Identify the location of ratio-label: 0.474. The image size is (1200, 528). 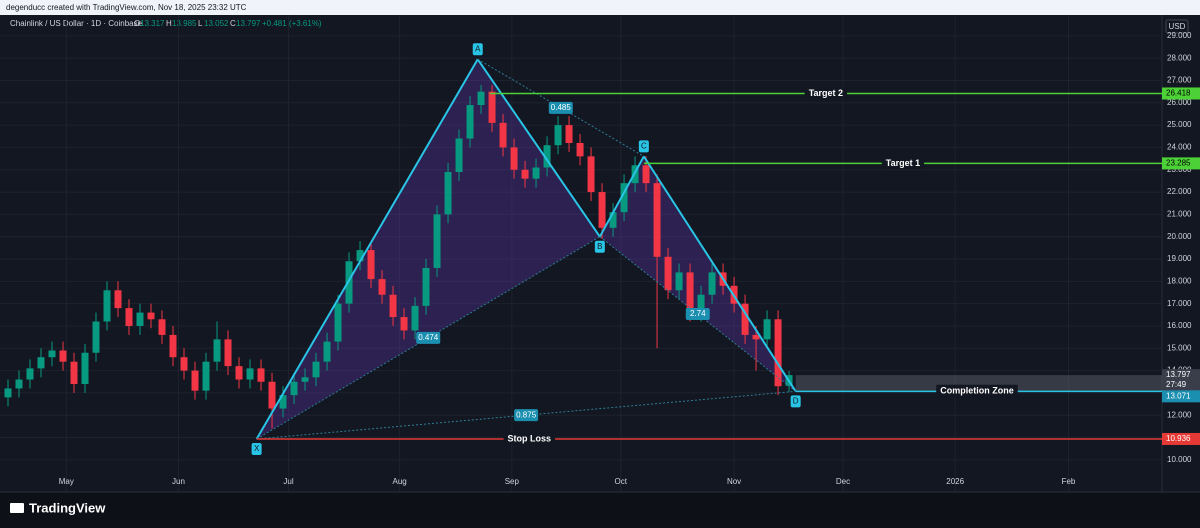
(428, 337).